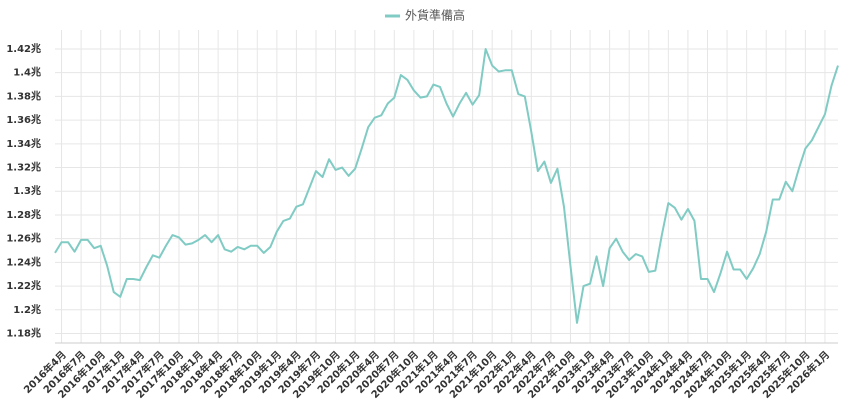  Describe the element at coordinates (23, 238) in the screenshot. I see `y-tick-label: 1.26兆` at that location.